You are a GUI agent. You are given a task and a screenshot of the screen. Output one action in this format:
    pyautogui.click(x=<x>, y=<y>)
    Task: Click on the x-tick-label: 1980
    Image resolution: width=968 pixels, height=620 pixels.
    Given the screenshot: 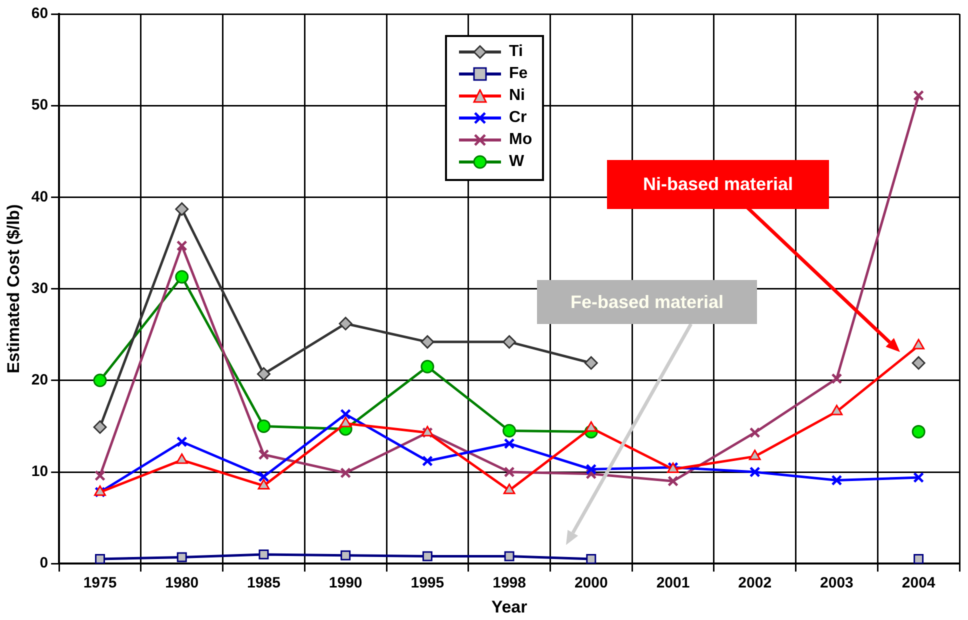 What is the action you would take?
    pyautogui.click(x=182, y=583)
    